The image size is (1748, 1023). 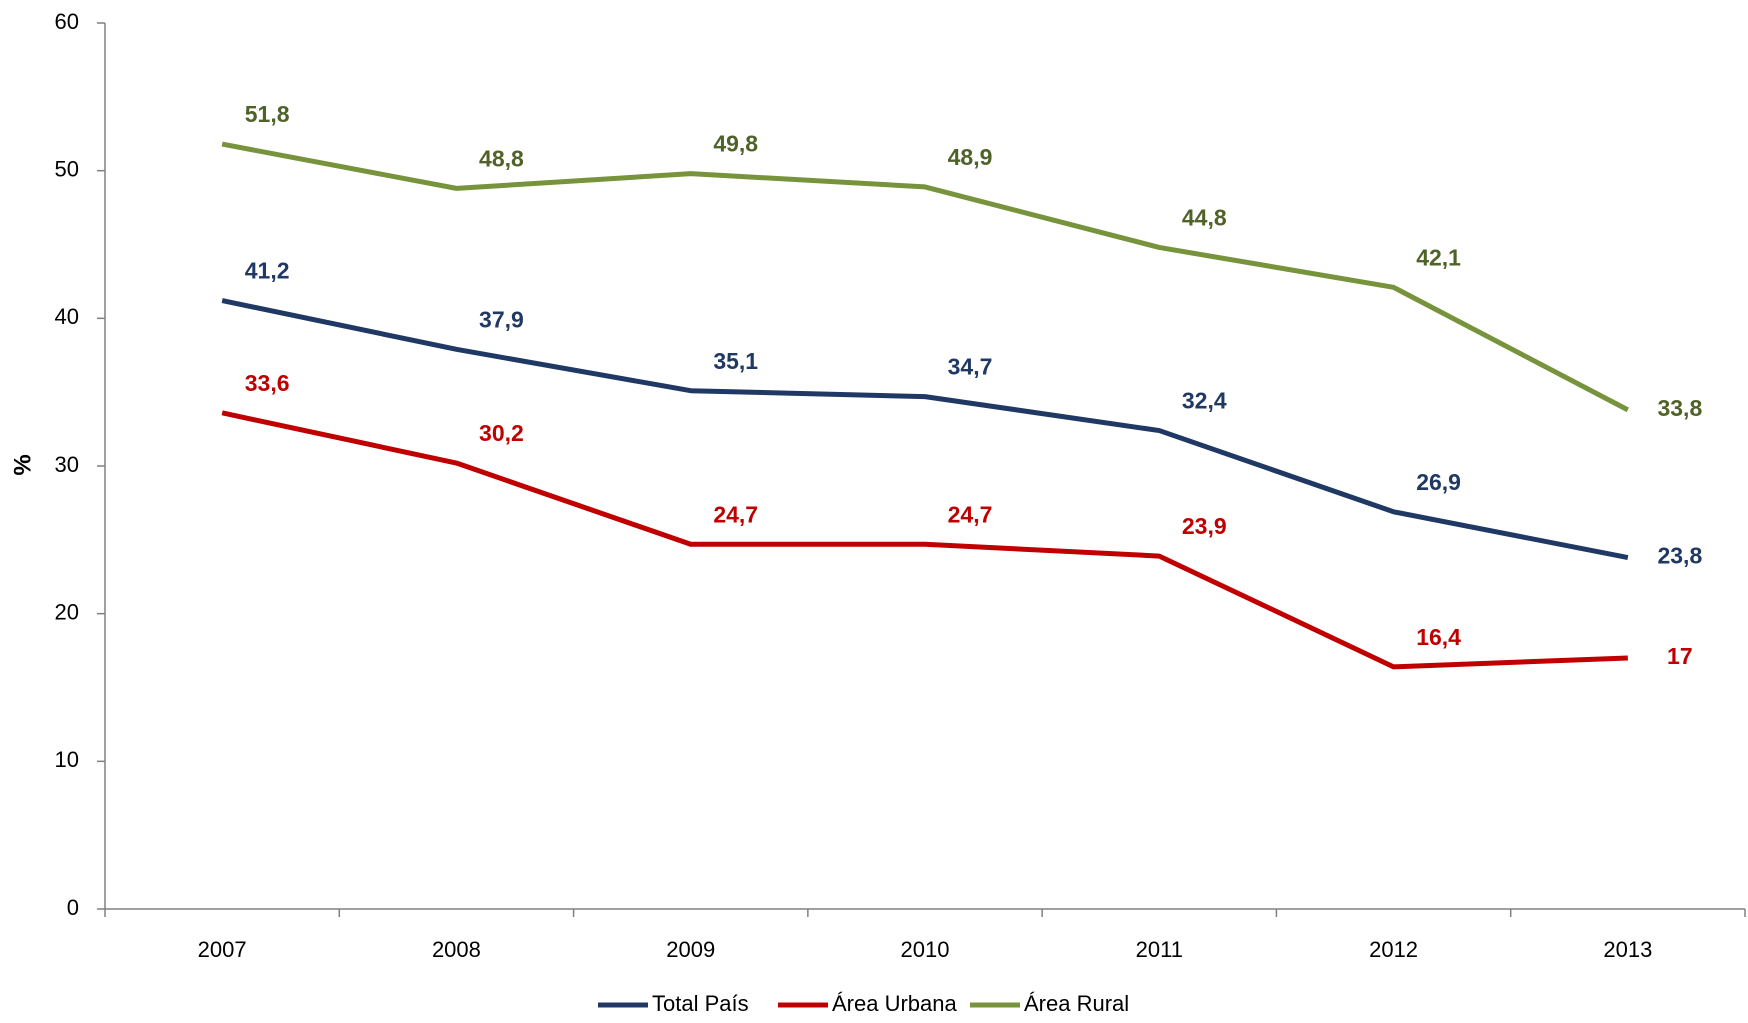 What do you see at coordinates (1438, 482) in the screenshot?
I see `data-label: 26,9` at bounding box center [1438, 482].